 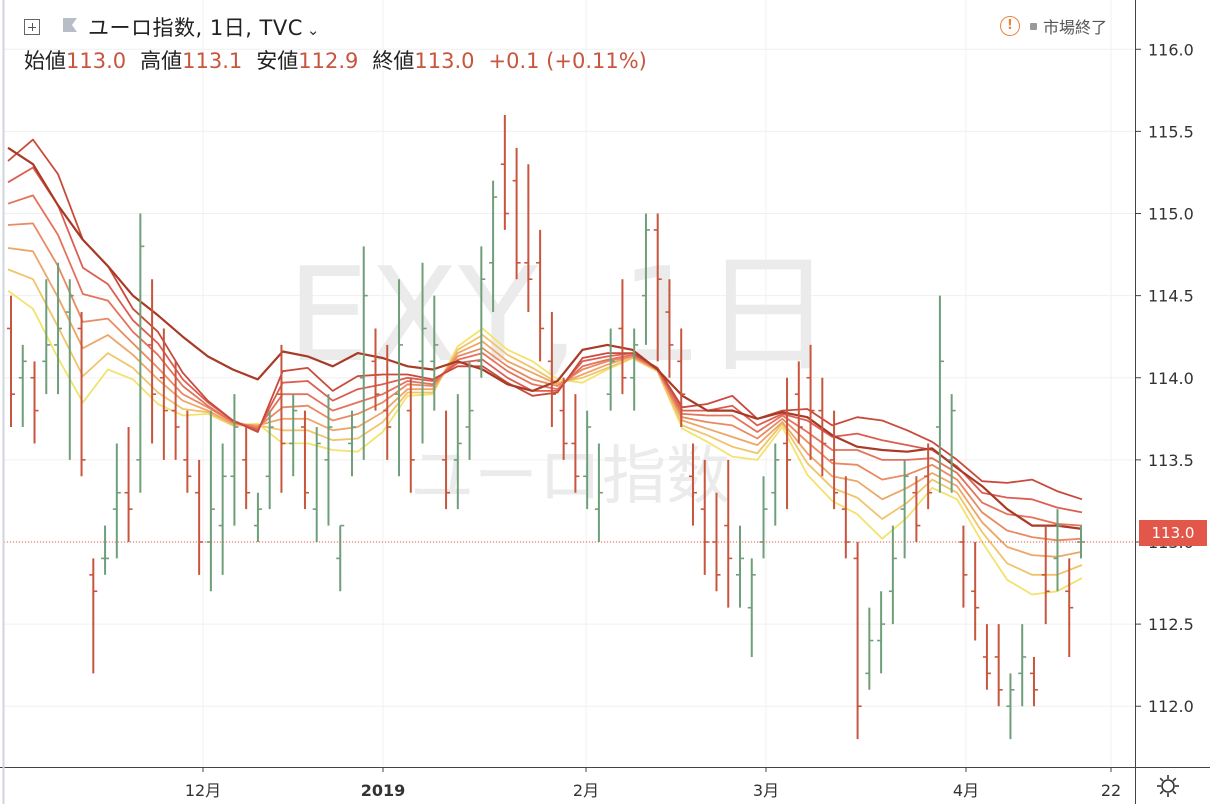 What do you see at coordinates (195, 28) in the screenshot?
I see `symbol-title-text: ユーロ指数, 1日, TVC` at bounding box center [195, 28].